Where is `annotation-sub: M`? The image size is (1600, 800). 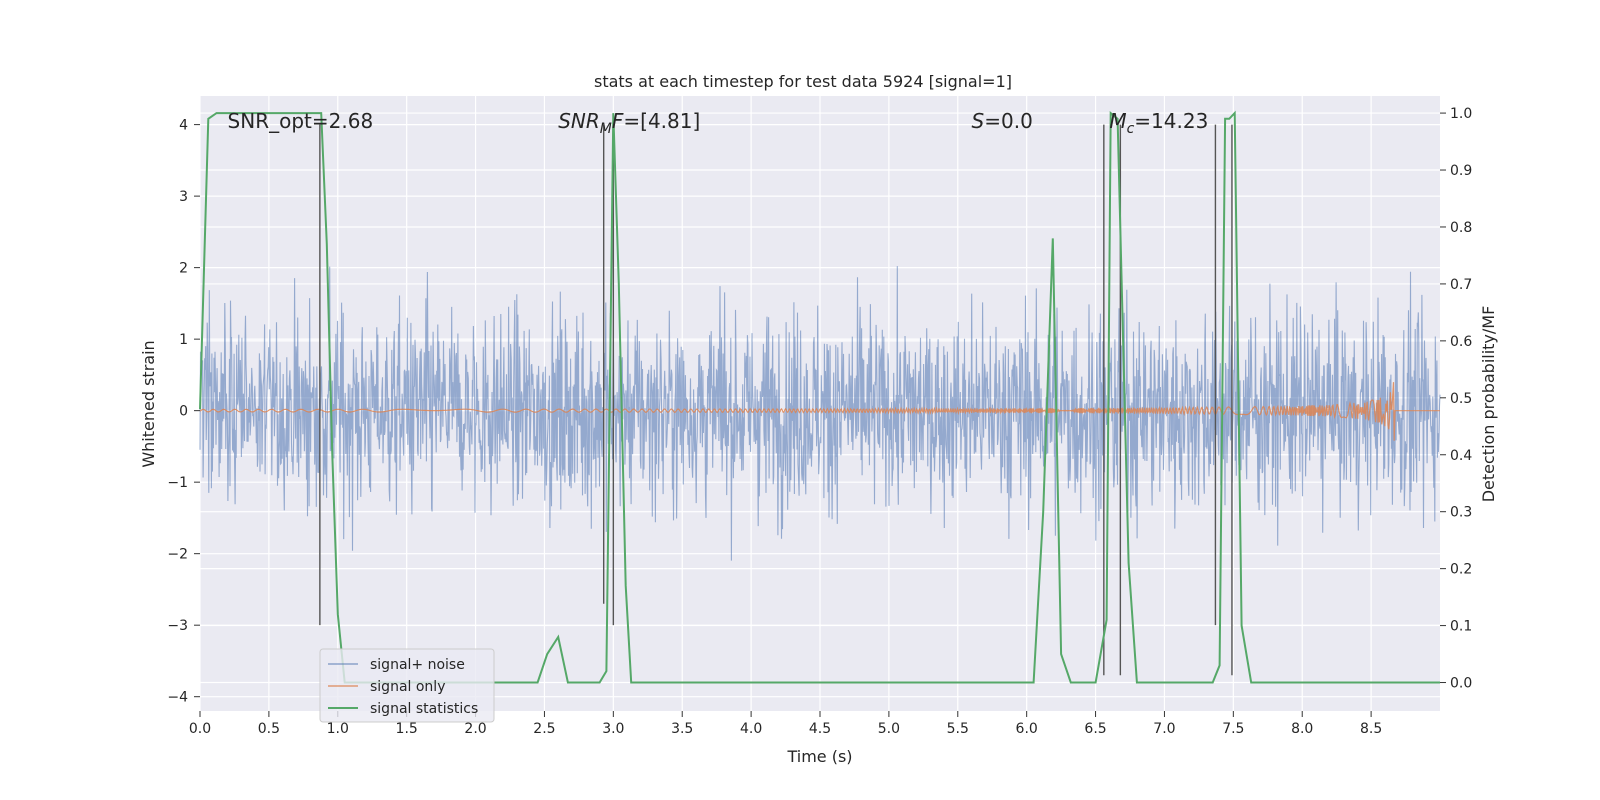
annotation-sub: M is located at coordinates (606, 129).